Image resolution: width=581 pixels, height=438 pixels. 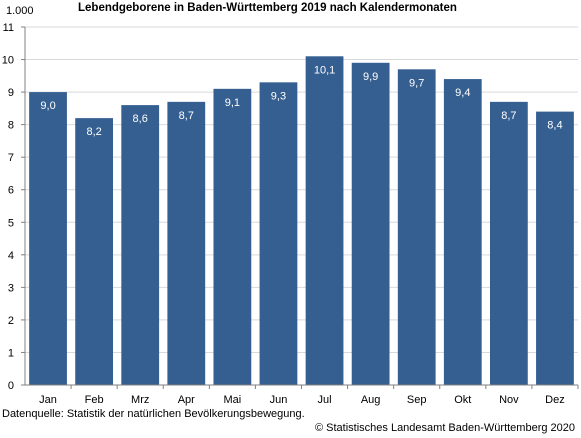 What do you see at coordinates (324, 221) in the screenshot?
I see `bar-jul` at bounding box center [324, 221].